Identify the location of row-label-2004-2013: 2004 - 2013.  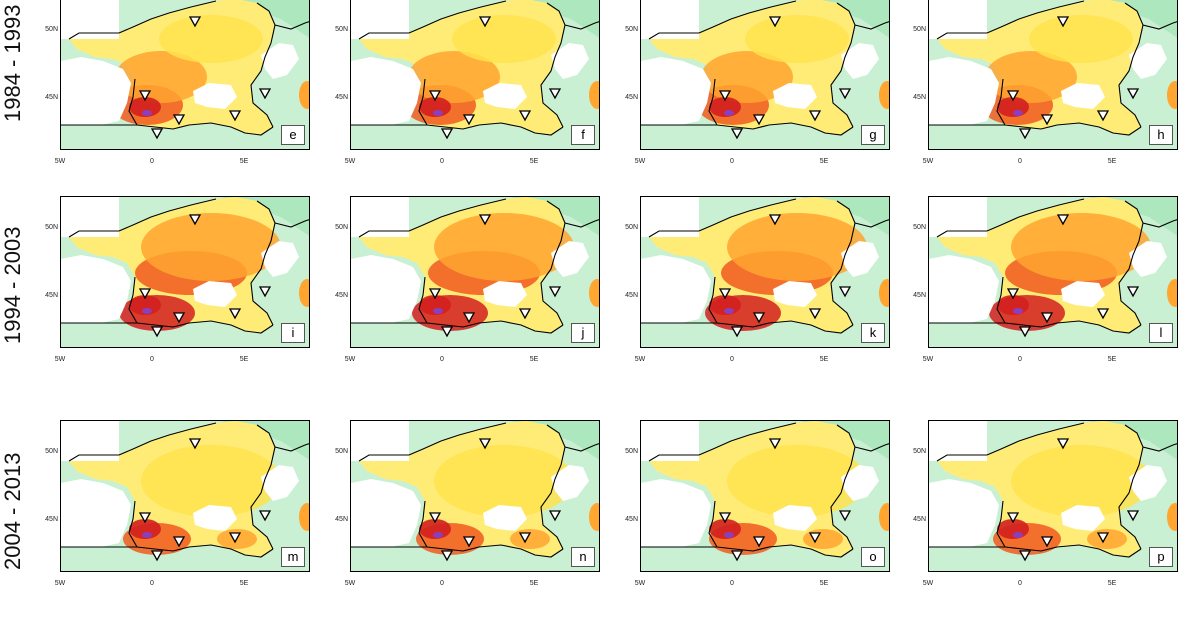
(12, 511).